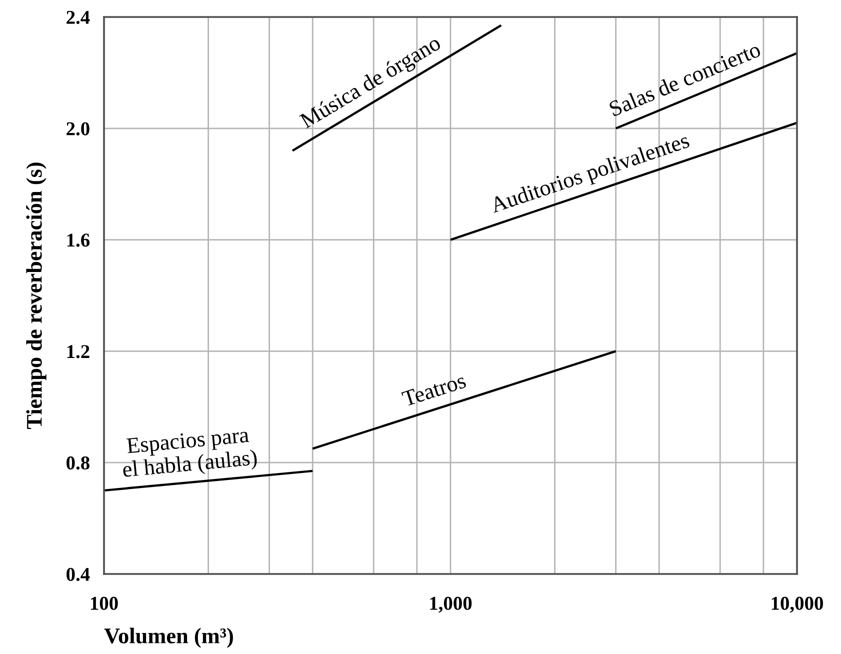 Image resolution: width=841 pixels, height=654 pixels. Describe the element at coordinates (78, 463) in the screenshot. I see `y-tick-label: 0.8` at that location.